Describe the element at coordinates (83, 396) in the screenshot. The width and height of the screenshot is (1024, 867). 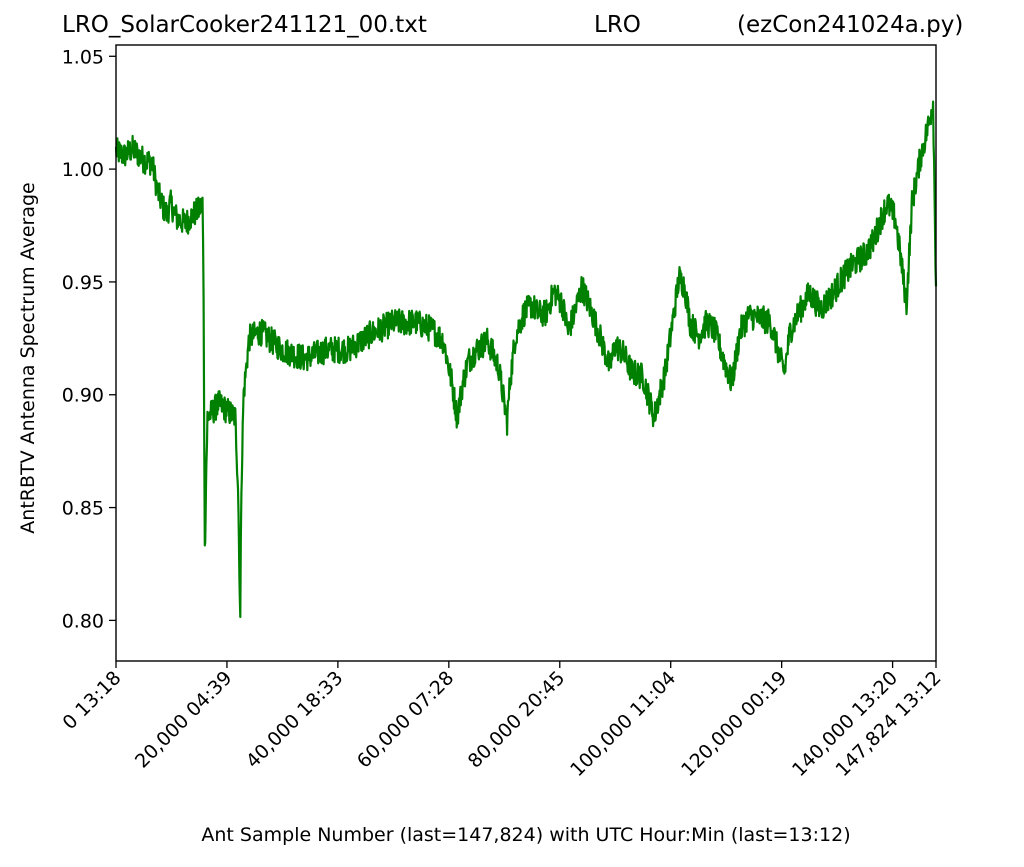
I see `y-tick-label: 0.90` at that location.